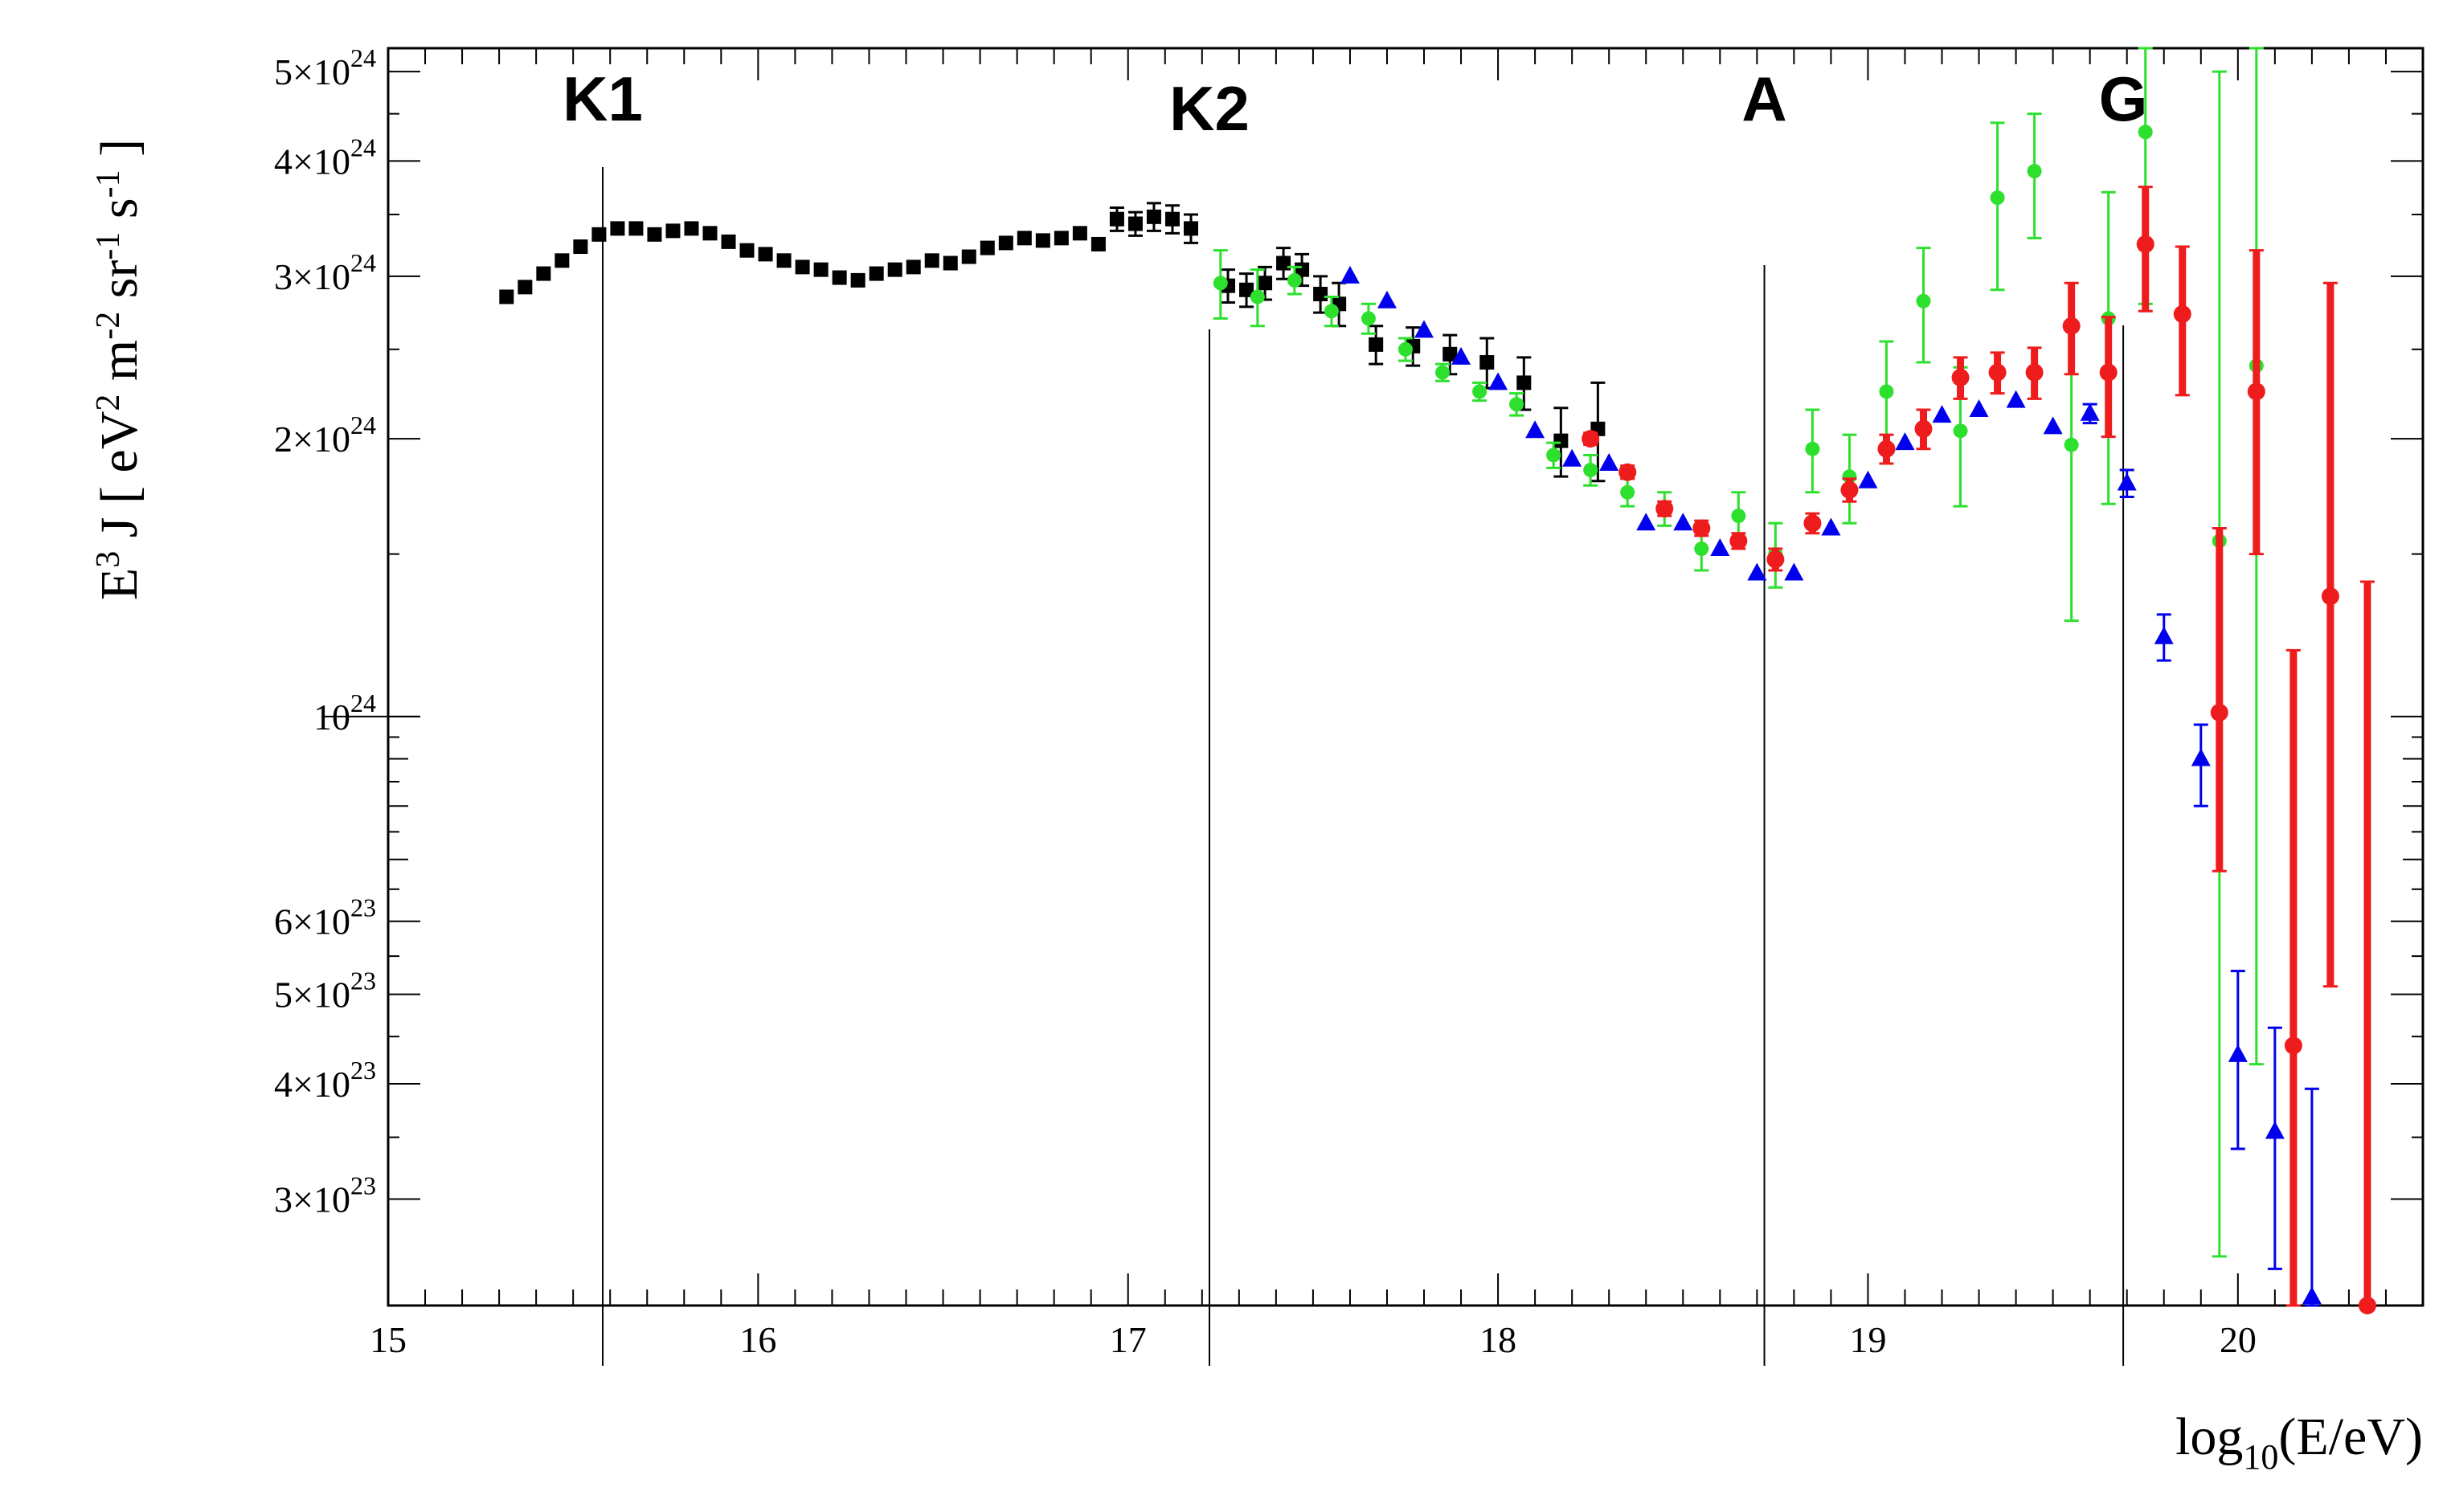  What do you see at coordinates (603, 98) in the screenshot?
I see `annotation-label: K1` at bounding box center [603, 98].